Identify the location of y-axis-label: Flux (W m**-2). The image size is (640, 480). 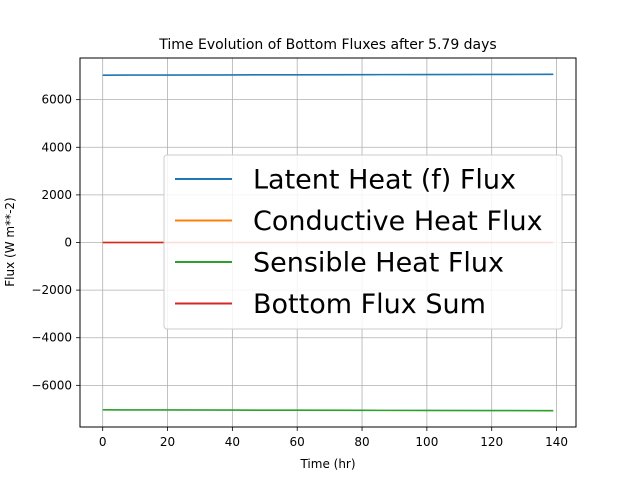
(10, 241).